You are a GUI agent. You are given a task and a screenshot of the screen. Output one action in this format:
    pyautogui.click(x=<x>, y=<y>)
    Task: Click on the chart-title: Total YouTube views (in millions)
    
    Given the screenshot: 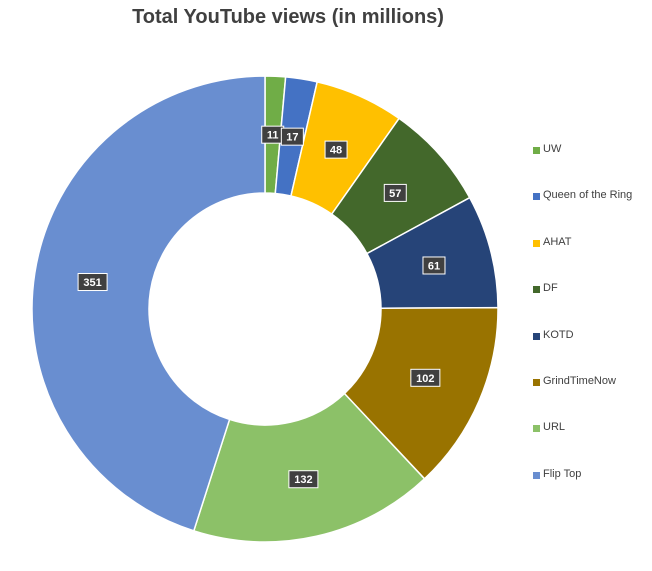 What is the action you would take?
    pyautogui.click(x=288, y=17)
    